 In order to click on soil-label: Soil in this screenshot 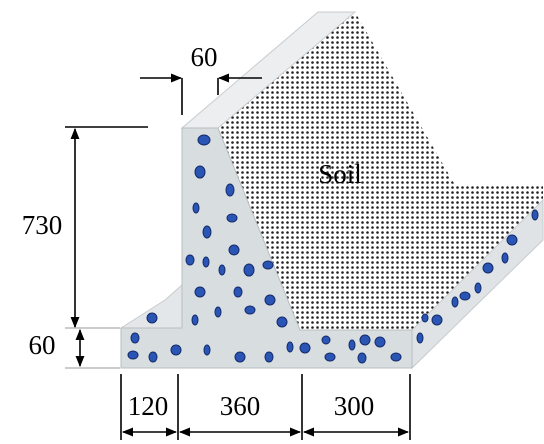, I will do `click(340, 174)`.